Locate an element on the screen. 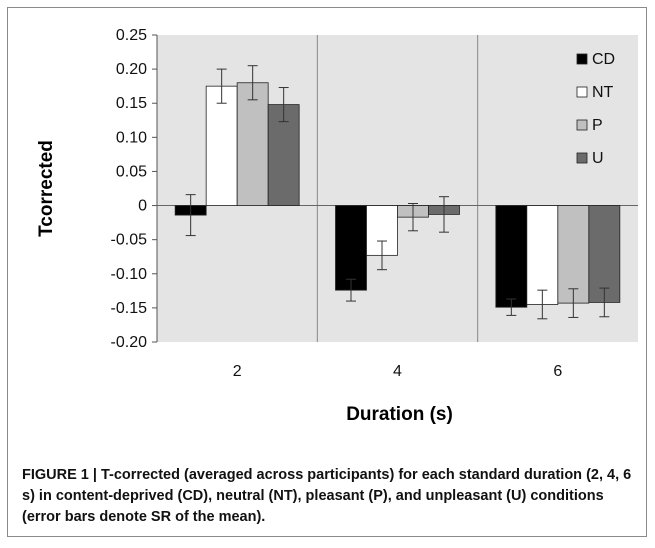  x-axis-title: Duration (s) is located at coordinates (399, 414).